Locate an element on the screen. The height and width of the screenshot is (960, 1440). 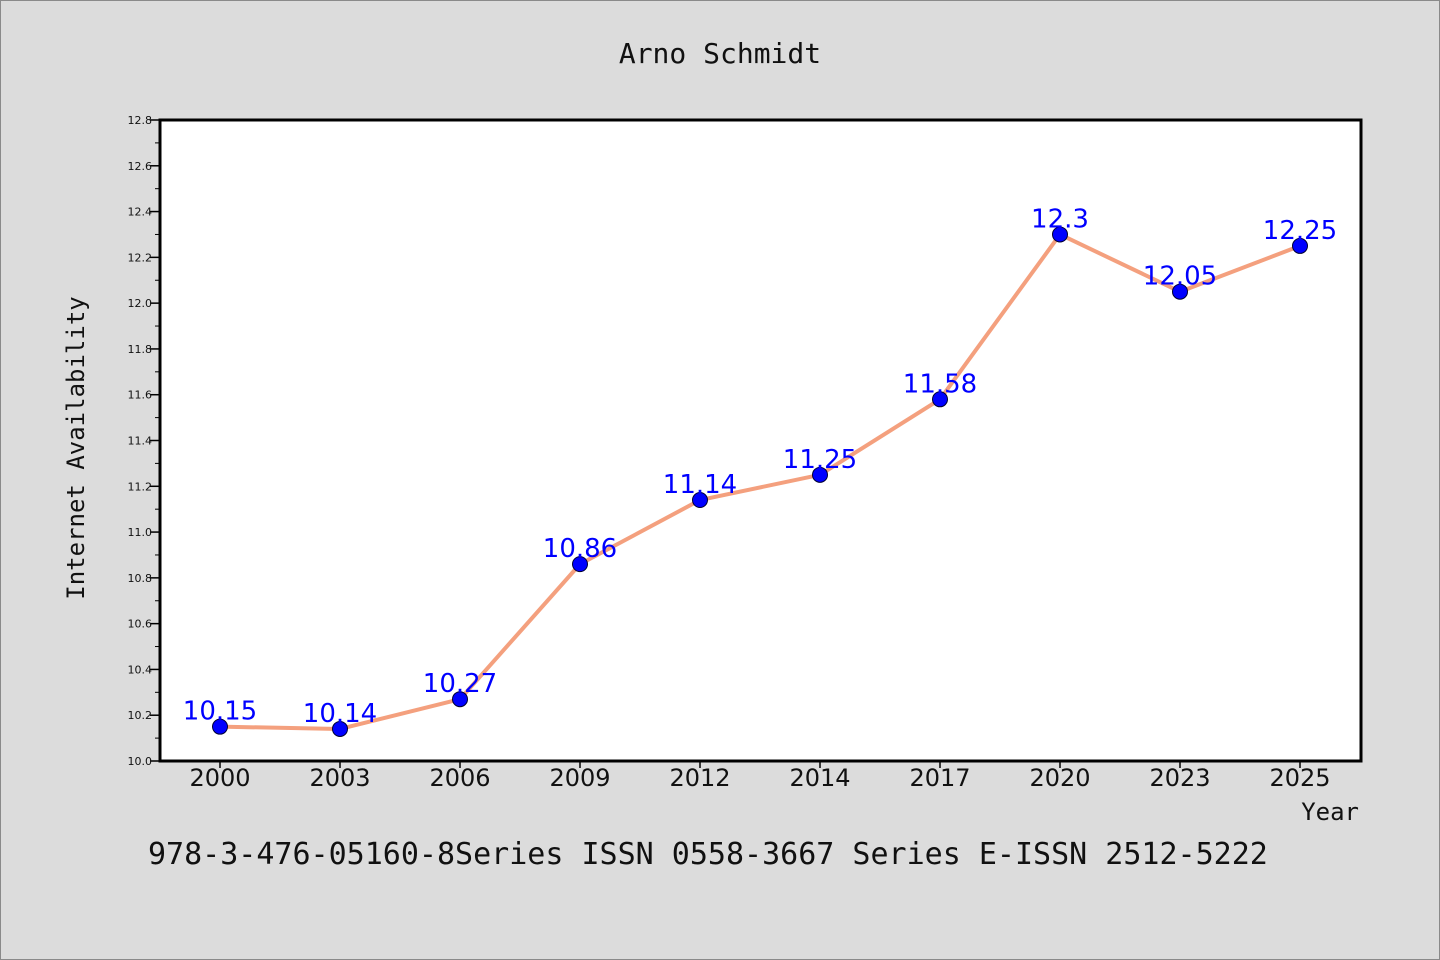
y-axis-label: Internet Availability is located at coordinates (76, 447).